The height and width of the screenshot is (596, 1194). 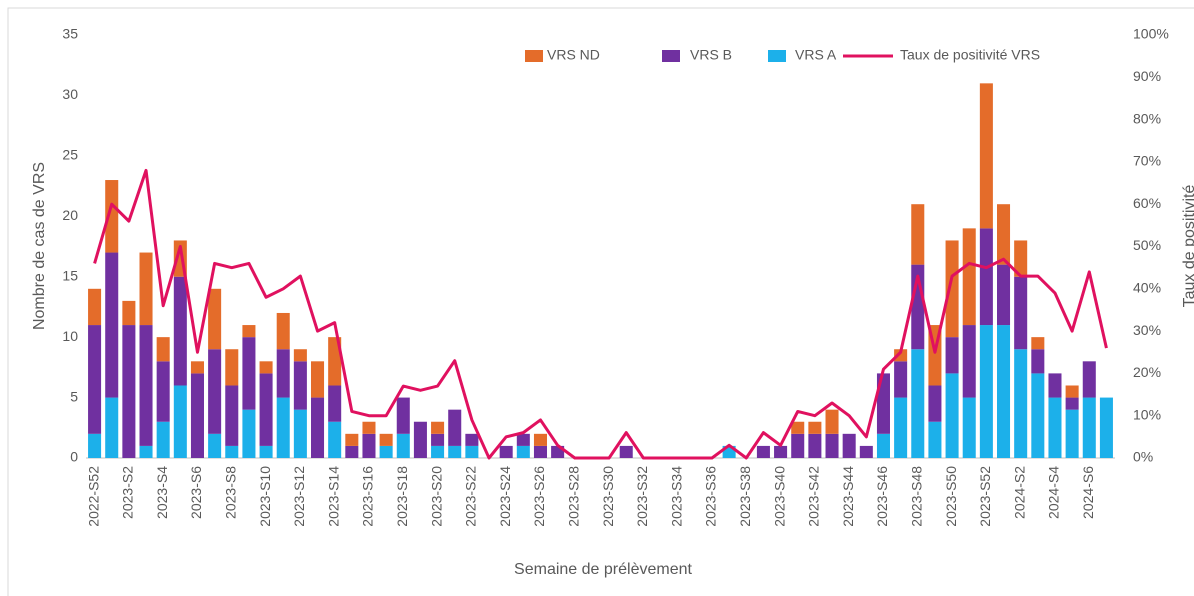 I want to click on x-tick-label: 2023-S26, so click(x=539, y=496).